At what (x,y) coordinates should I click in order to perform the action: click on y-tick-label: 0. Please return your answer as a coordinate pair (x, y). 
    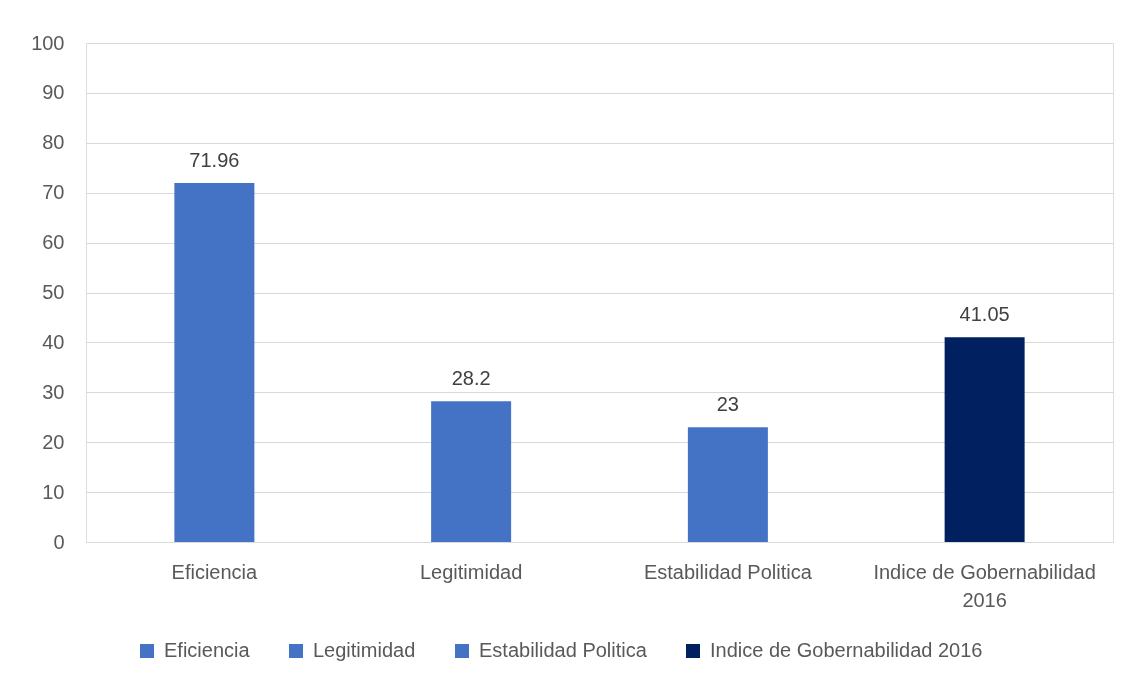
    Looking at the image, I should click on (59, 541).